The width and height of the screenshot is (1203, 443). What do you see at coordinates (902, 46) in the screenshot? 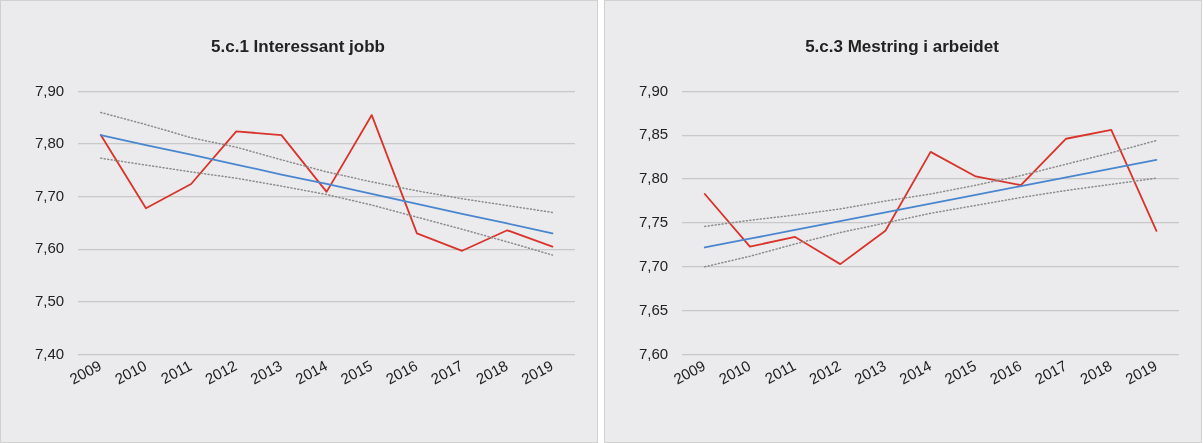
I see `chart-title: 5.c.3 Mestring i arbeidet` at bounding box center [902, 46].